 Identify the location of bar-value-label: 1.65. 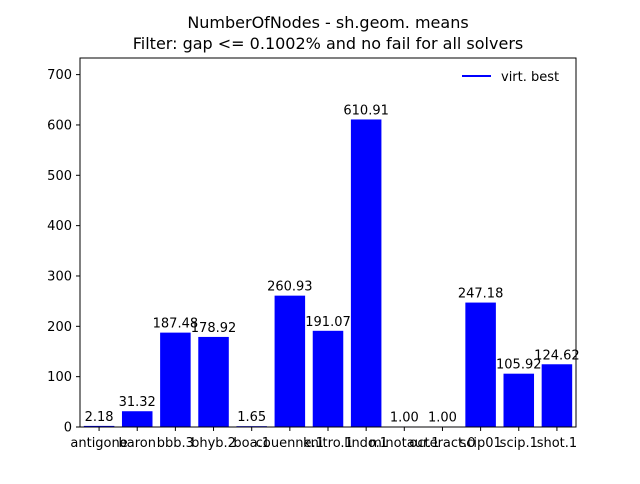
(251, 417).